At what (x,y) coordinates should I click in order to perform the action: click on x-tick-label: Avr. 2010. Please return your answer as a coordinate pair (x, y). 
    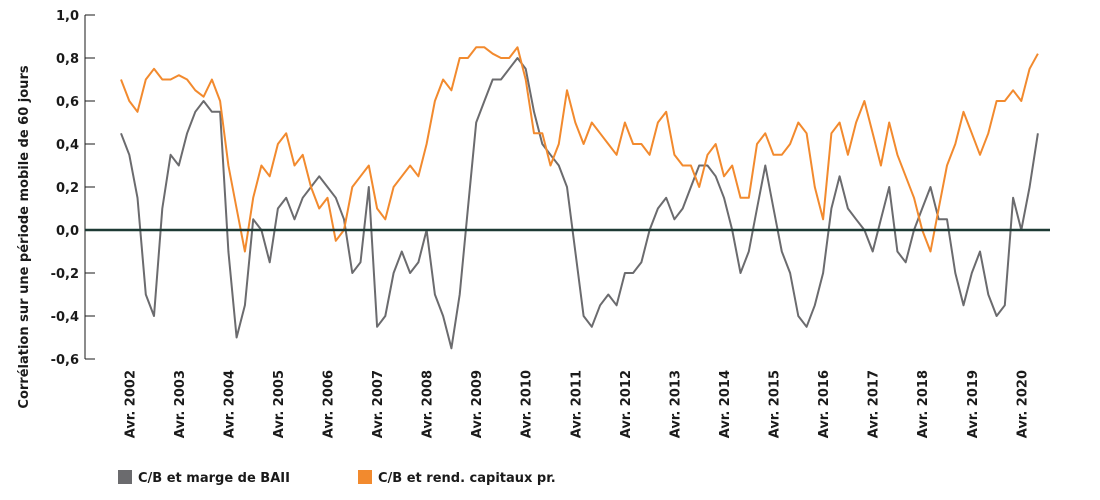
    Looking at the image, I should click on (527, 404).